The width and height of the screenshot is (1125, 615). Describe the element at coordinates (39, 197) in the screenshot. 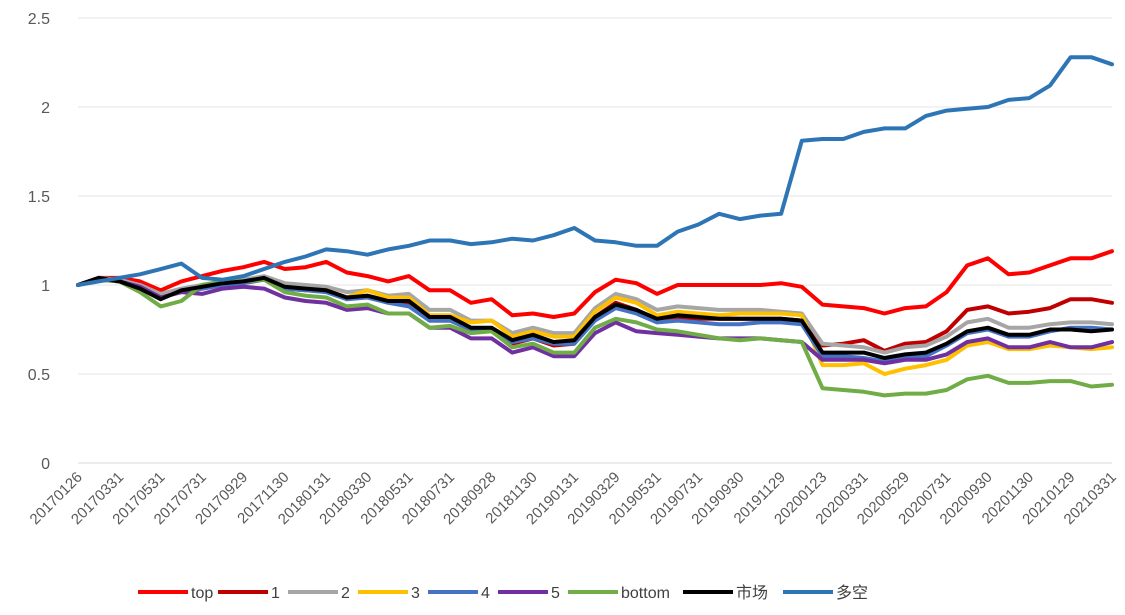

I see `y-tick-label: 1.5` at that location.